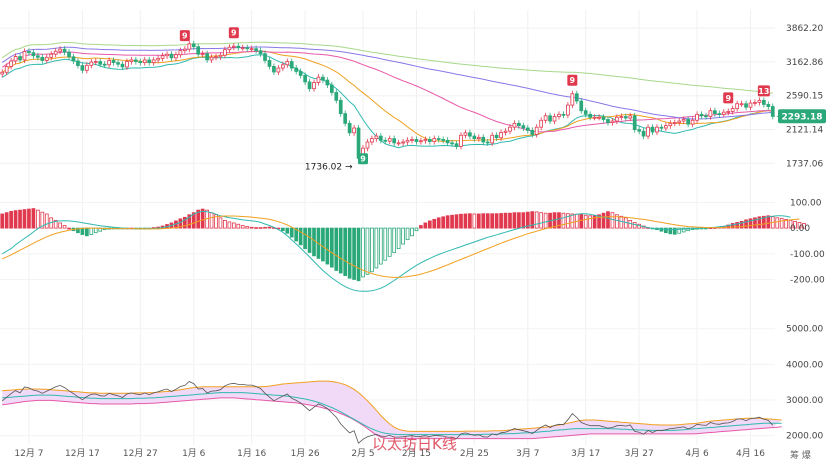  Describe the element at coordinates (329, 167) in the screenshot. I see `low-price-label: 1736.02 →` at that location.